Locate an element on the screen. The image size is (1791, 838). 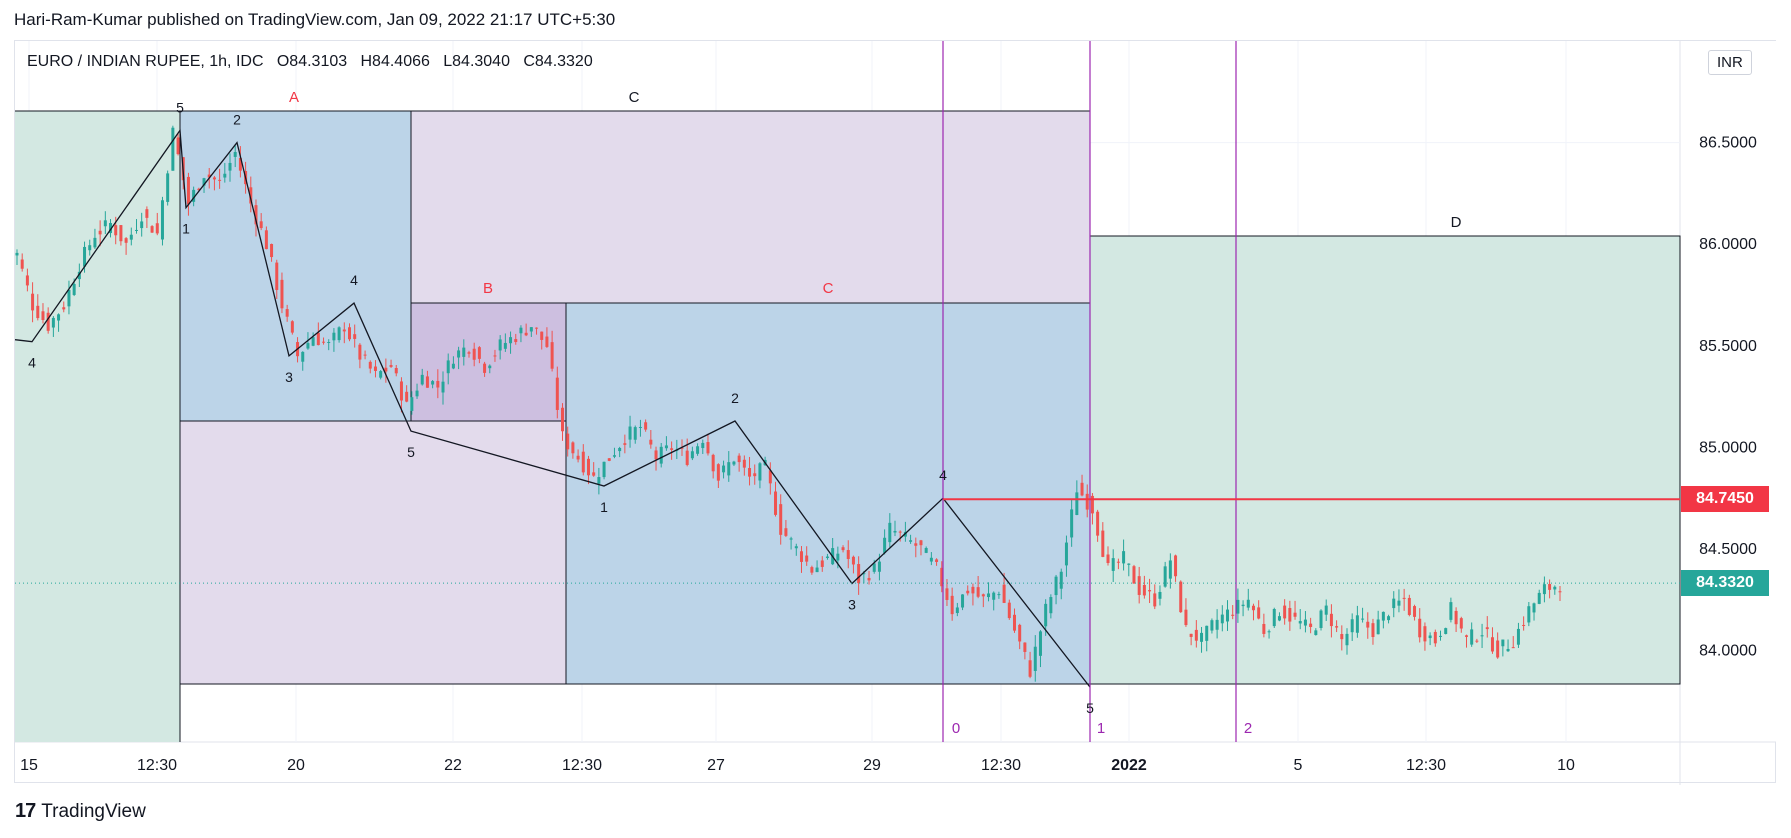
y-tick-label: 85.0000 is located at coordinates (1728, 447).